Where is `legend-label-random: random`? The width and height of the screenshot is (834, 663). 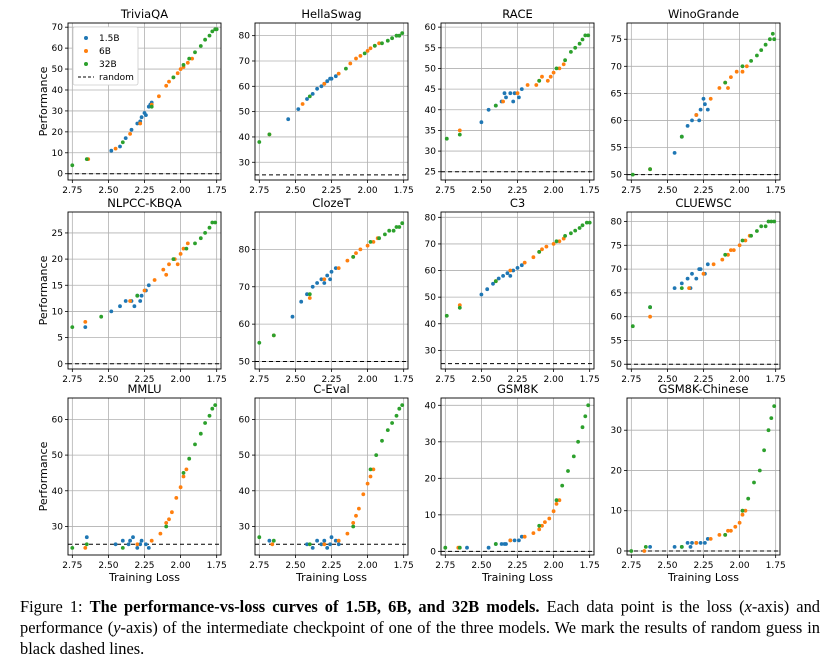
legend-label-random: random is located at coordinates (116, 78).